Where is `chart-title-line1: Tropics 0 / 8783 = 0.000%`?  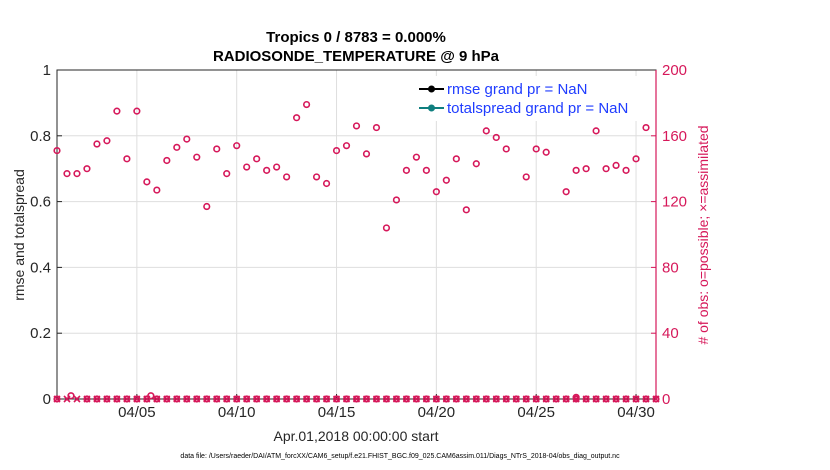
chart-title-line1: Tropics 0 / 8783 = 0.000% is located at coordinates (356, 37).